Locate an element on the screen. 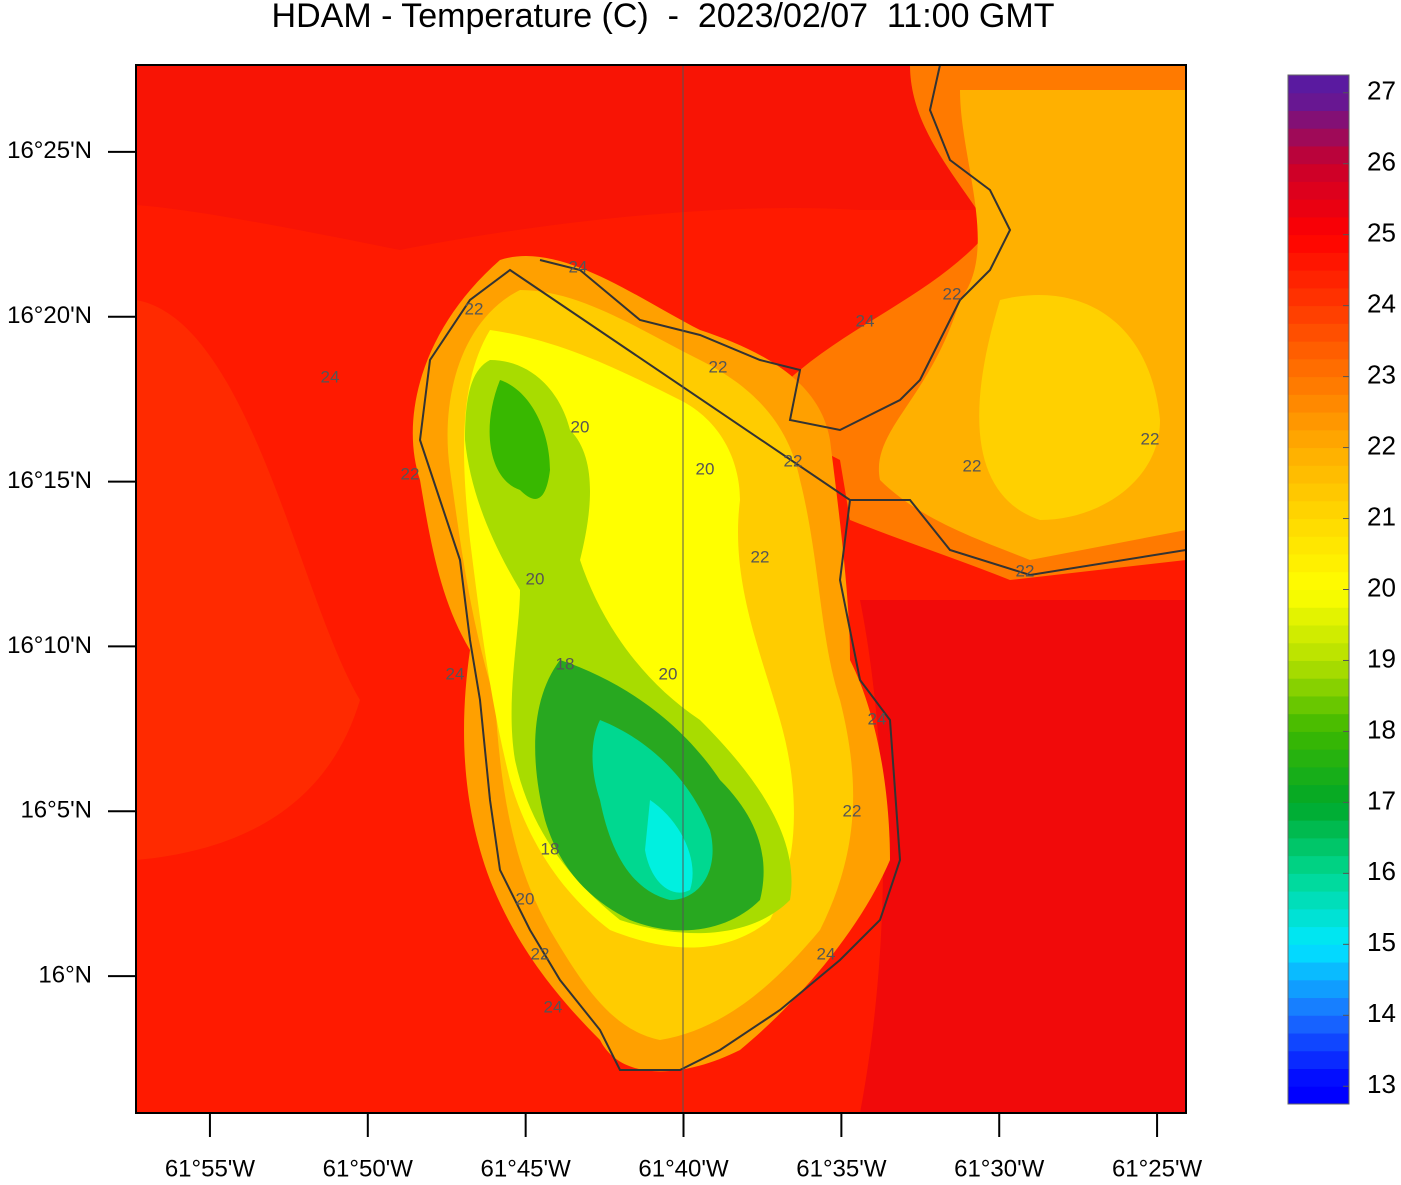 The image size is (1401, 1185). y-tick-label: 16°N is located at coordinates (65, 974).